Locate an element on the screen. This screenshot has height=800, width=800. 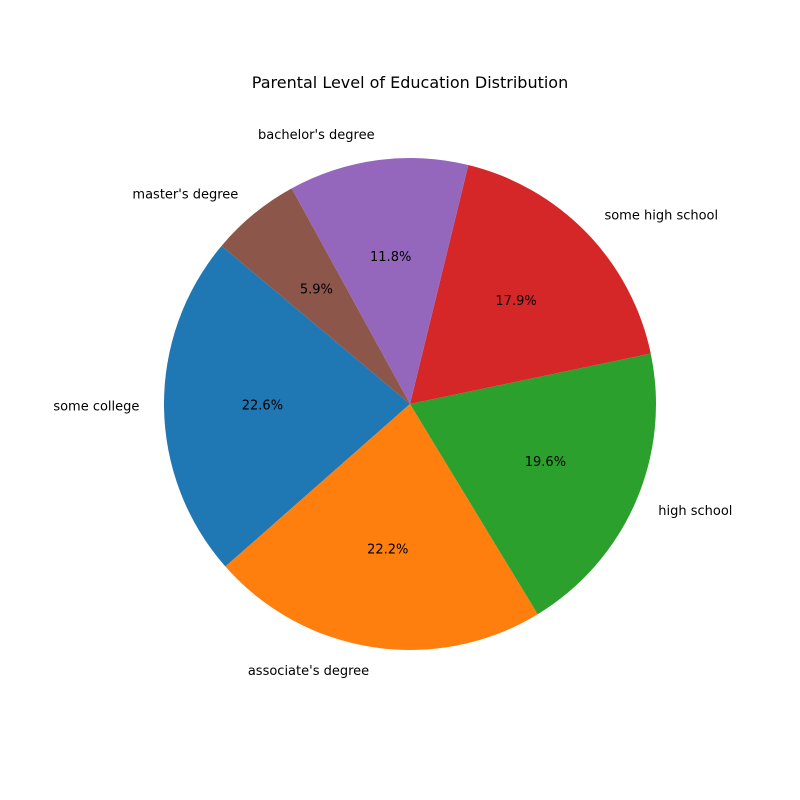
pie-slice-some-college is located at coordinates (287, 406).